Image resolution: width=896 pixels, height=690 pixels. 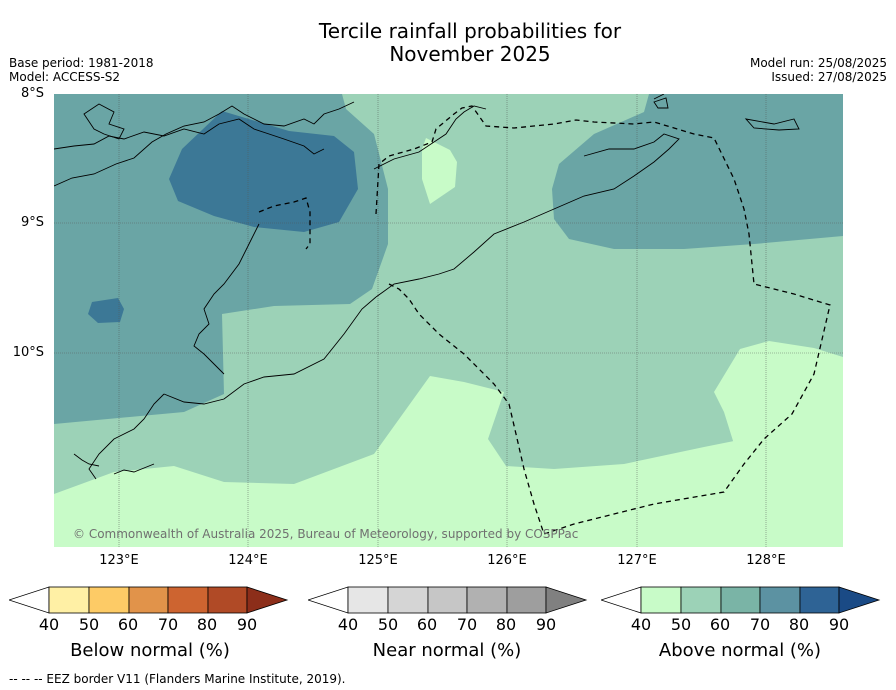 What do you see at coordinates (859, 600) in the screenshot?
I see `colorbar-above-normal-upper-triangle` at bounding box center [859, 600].